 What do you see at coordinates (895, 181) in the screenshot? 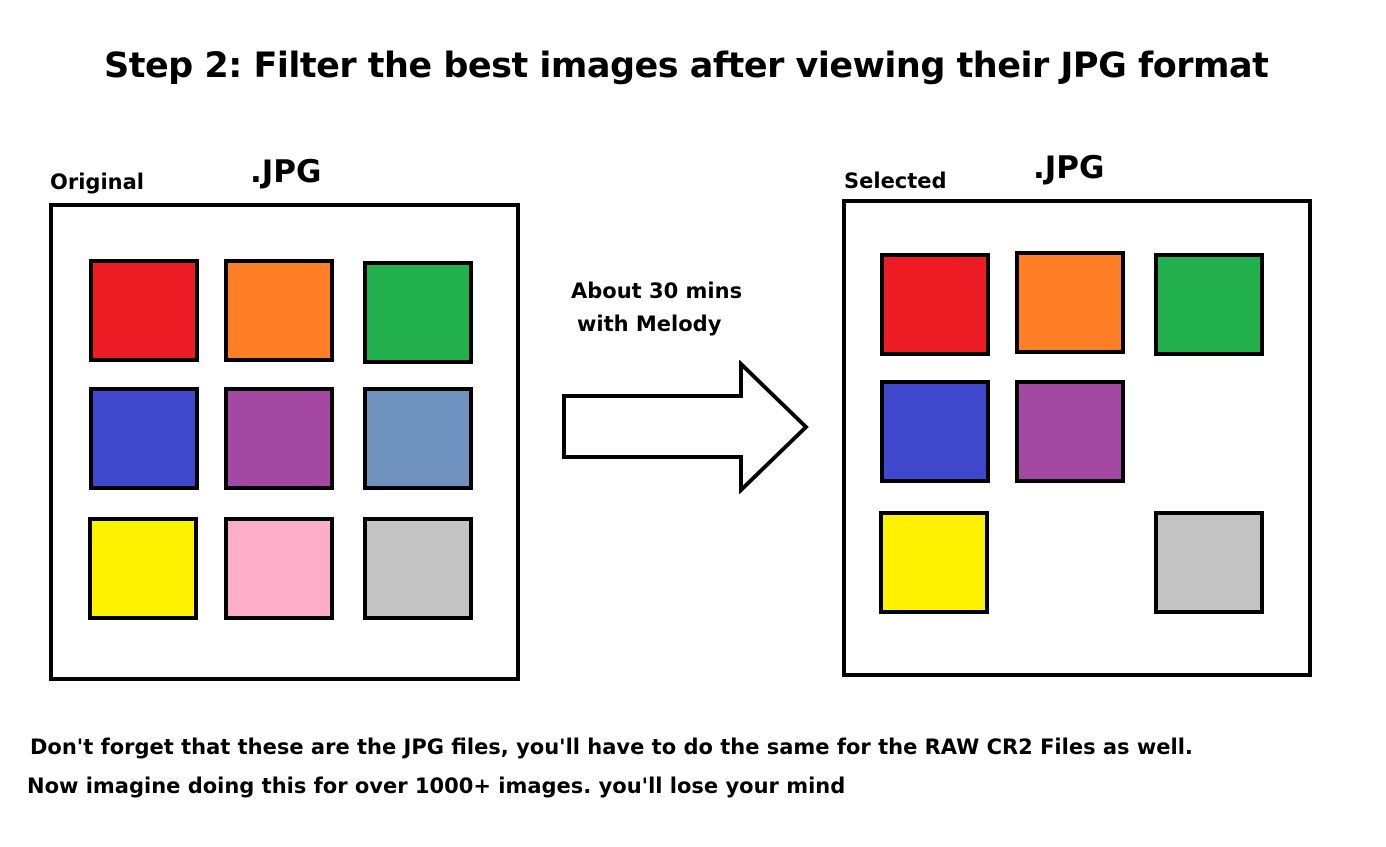
I see `selected-label: Selected` at bounding box center [895, 181].